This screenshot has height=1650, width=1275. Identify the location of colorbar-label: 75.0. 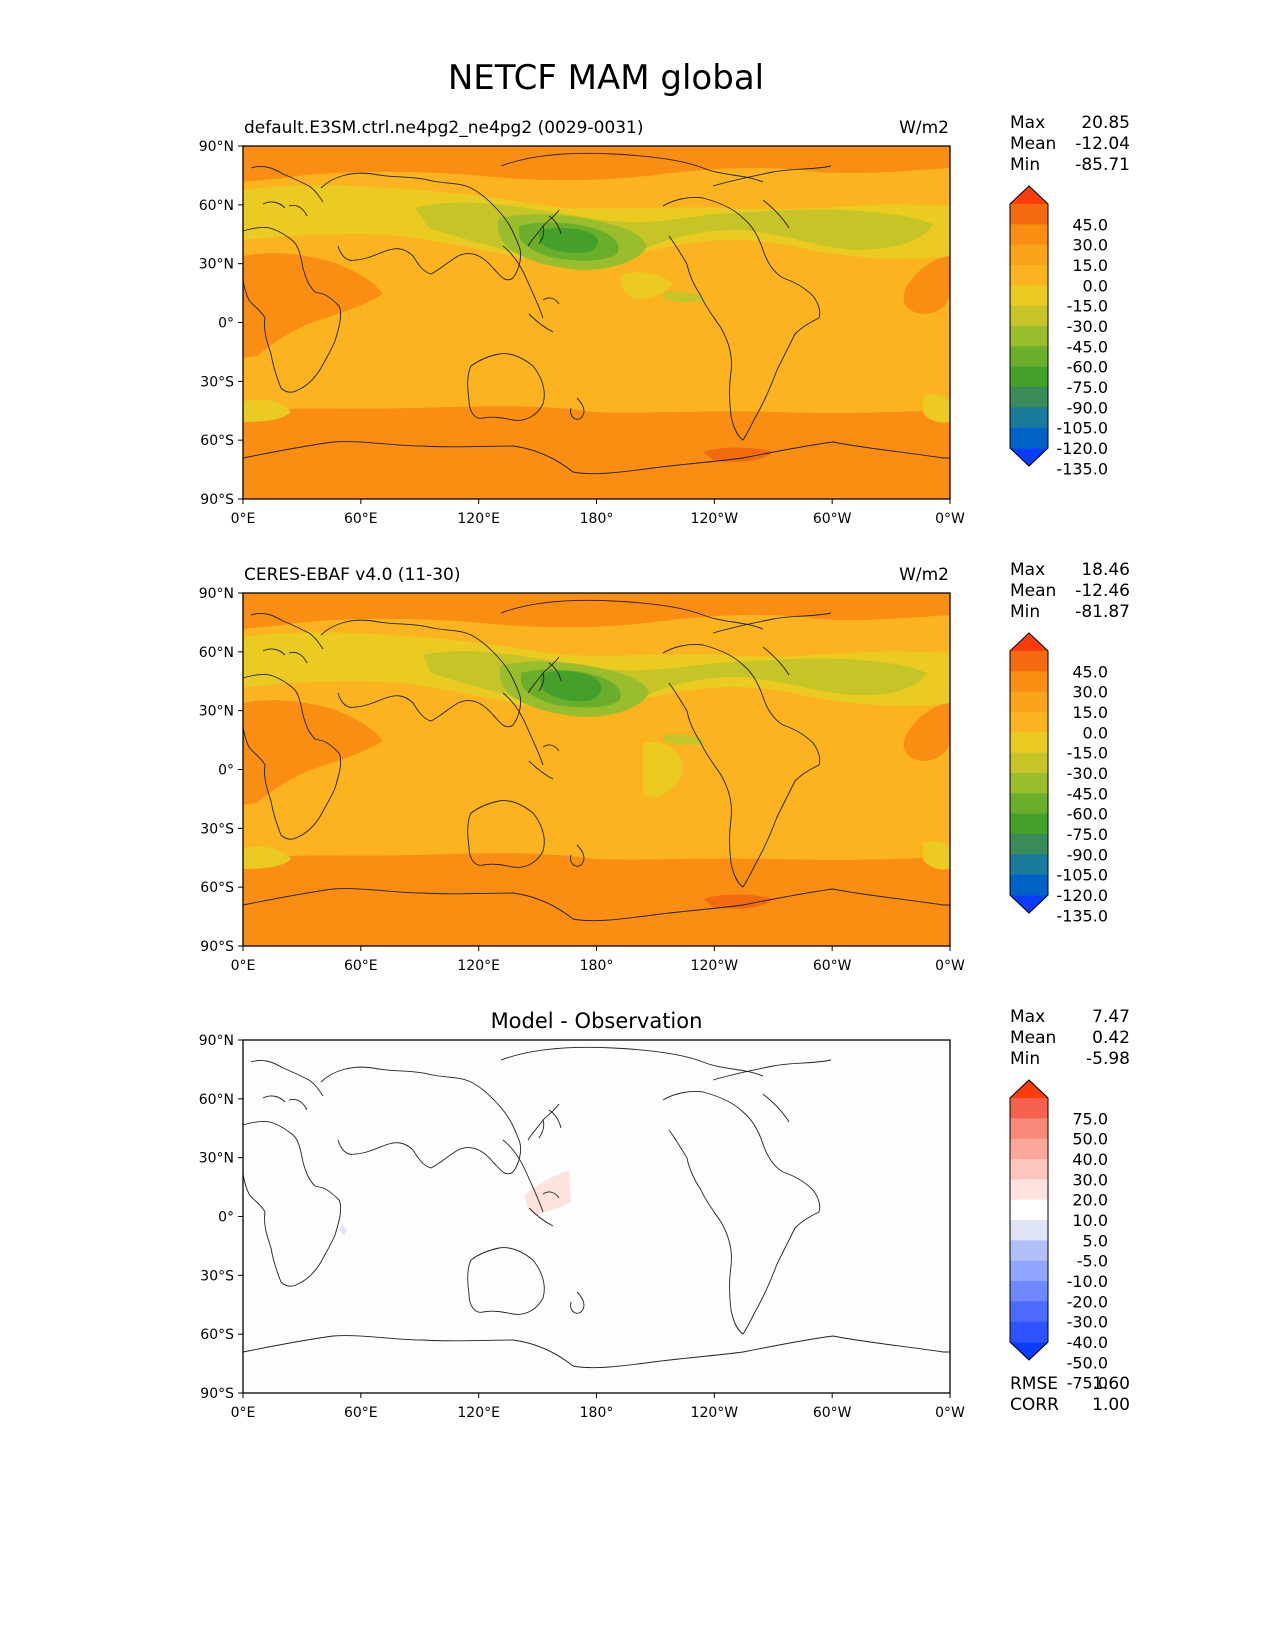
(1090, 1118).